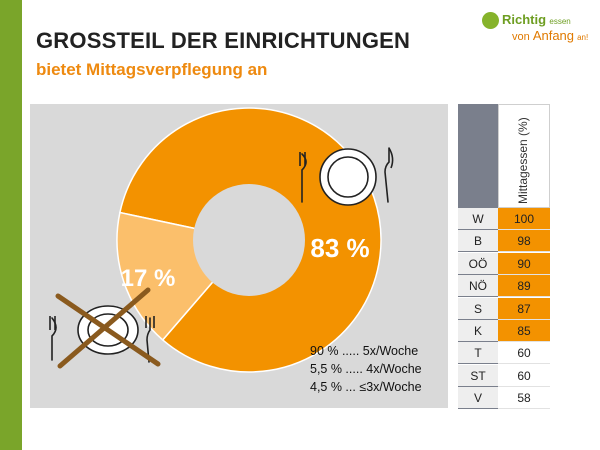 Image resolution: width=600 pixels, height=450 pixels. I want to click on plate-with-cutlery-icon, so click(346, 176).